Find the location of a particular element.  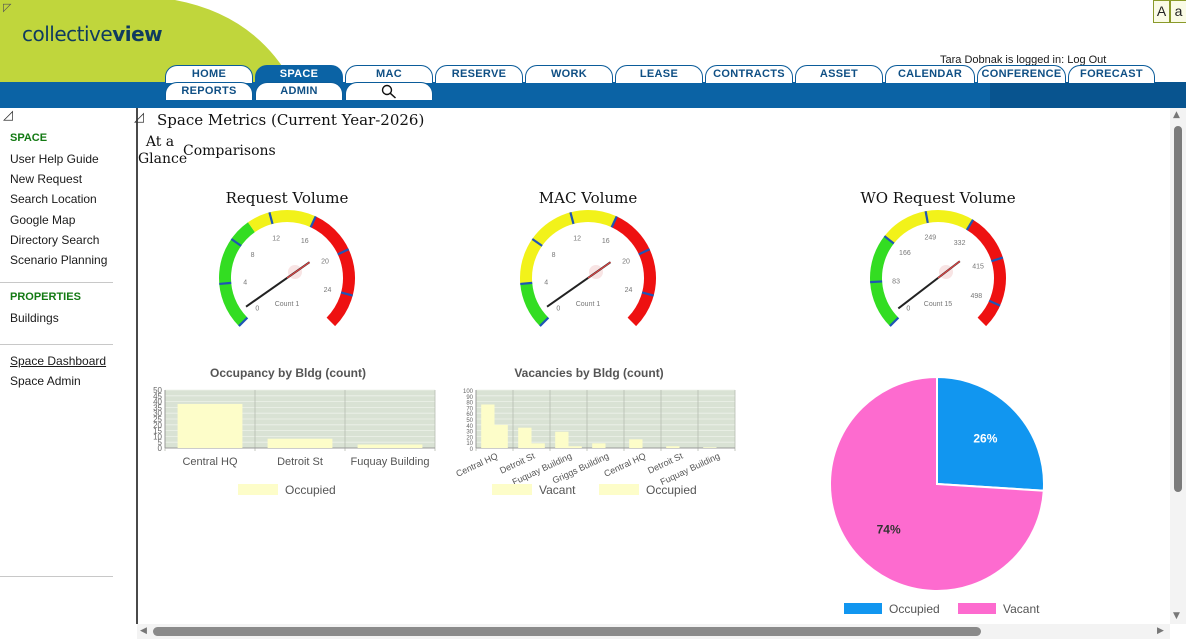

chart-title: Vacancies by Bldg (count) is located at coordinates (589, 373).